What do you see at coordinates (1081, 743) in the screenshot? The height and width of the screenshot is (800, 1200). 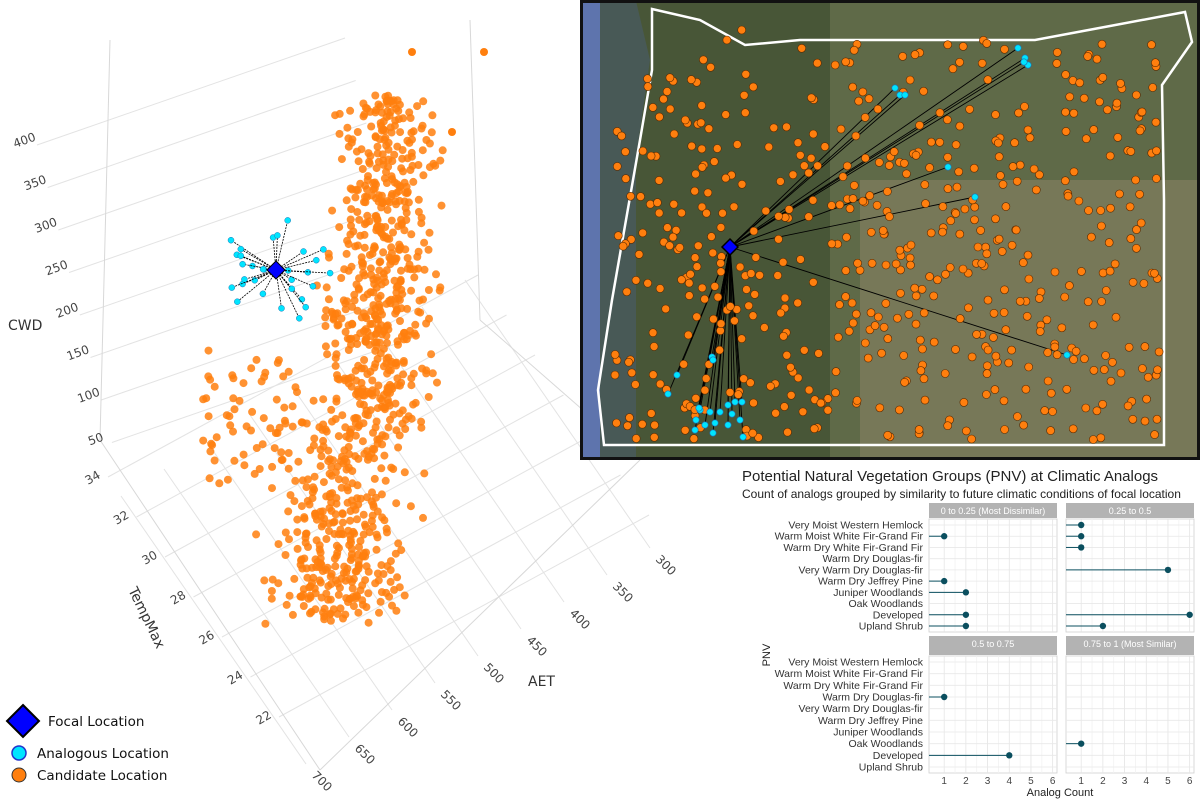 I see `lollipop-point` at bounding box center [1081, 743].